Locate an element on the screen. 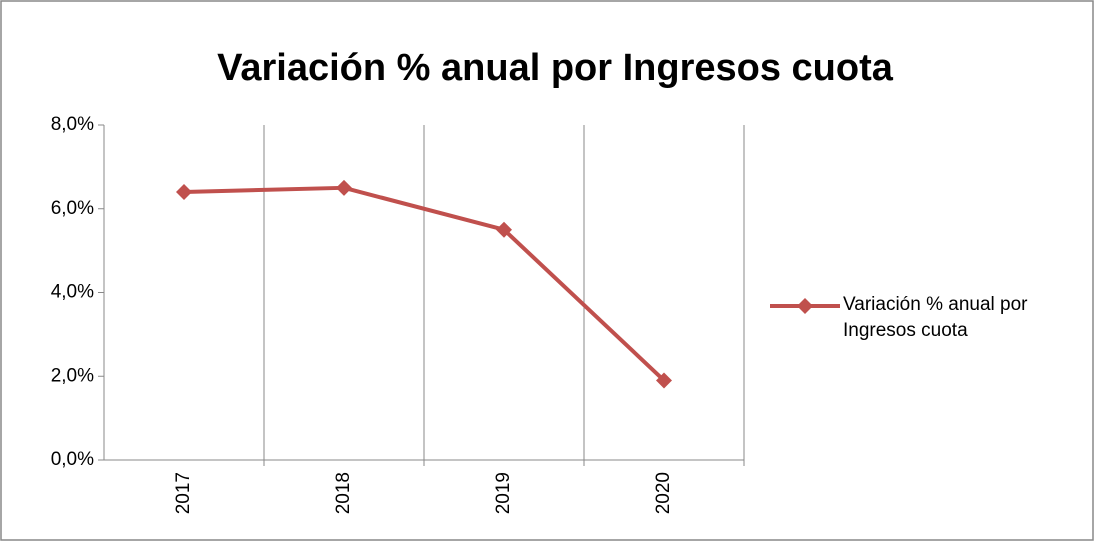  x-tick-label: 2020 is located at coordinates (663, 493).